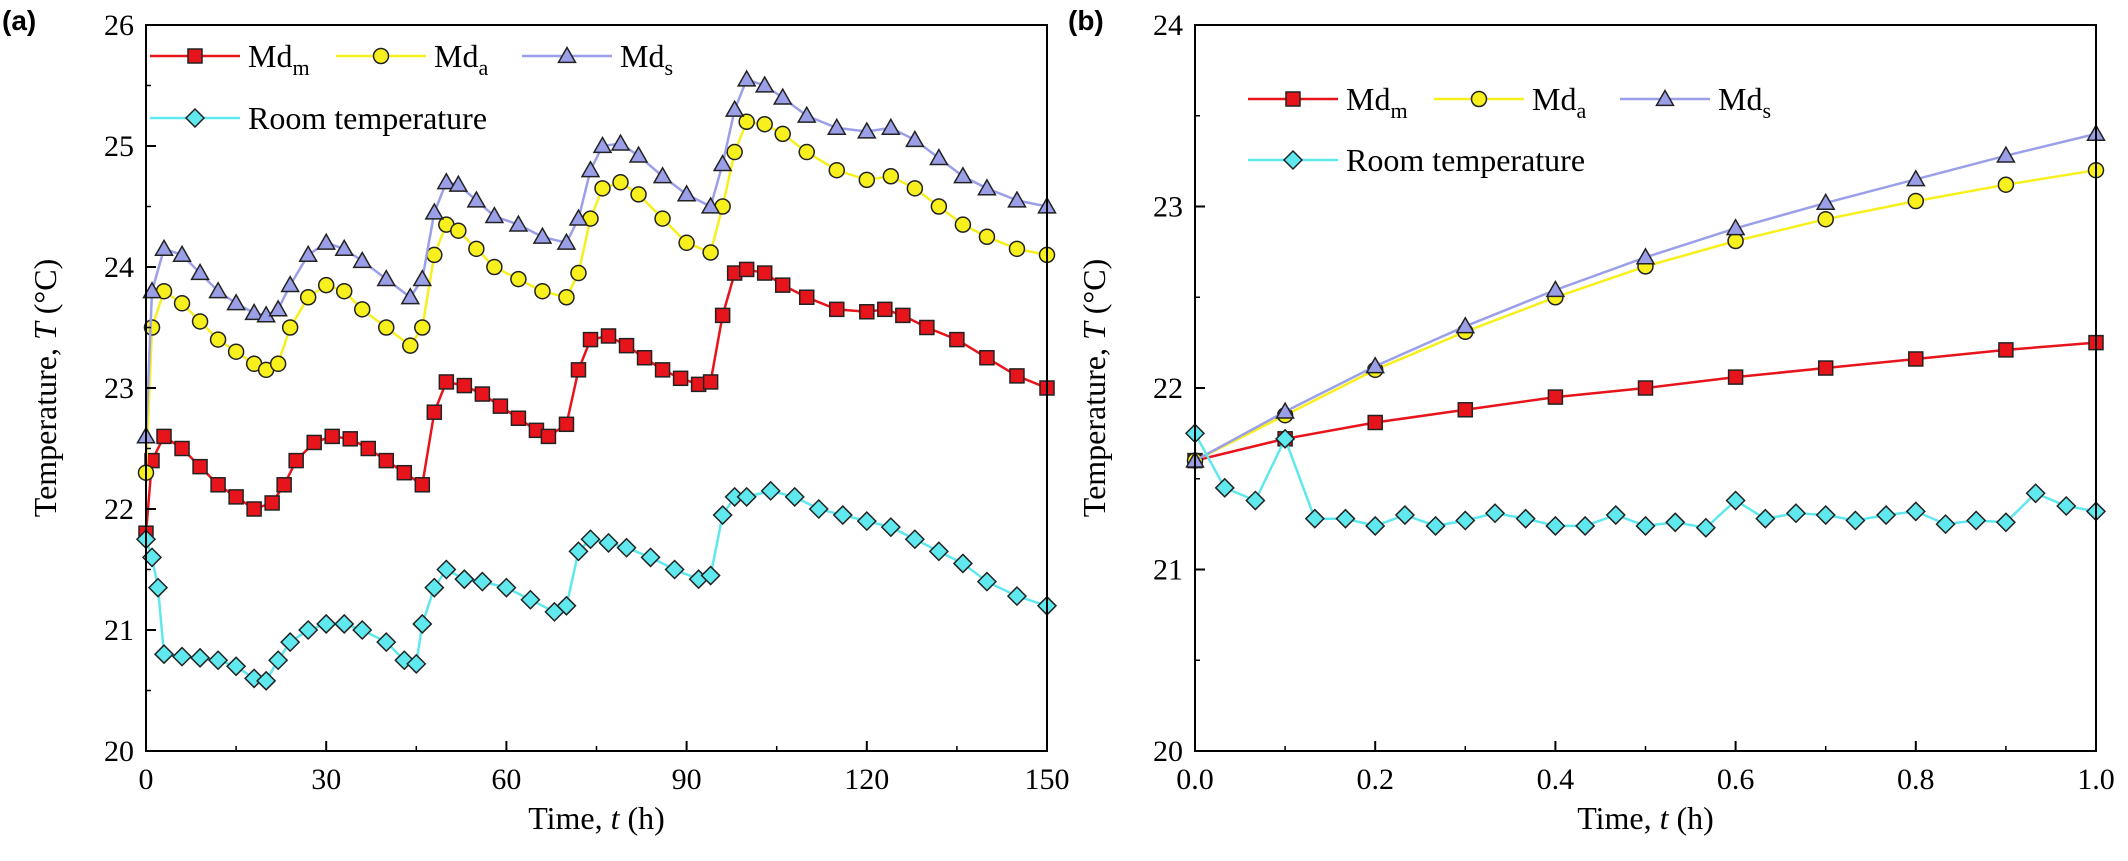 This screenshot has width=2128, height=861. Describe the element at coordinates (1645, 401) in the screenshot. I see `series-line-md_m` at that location.